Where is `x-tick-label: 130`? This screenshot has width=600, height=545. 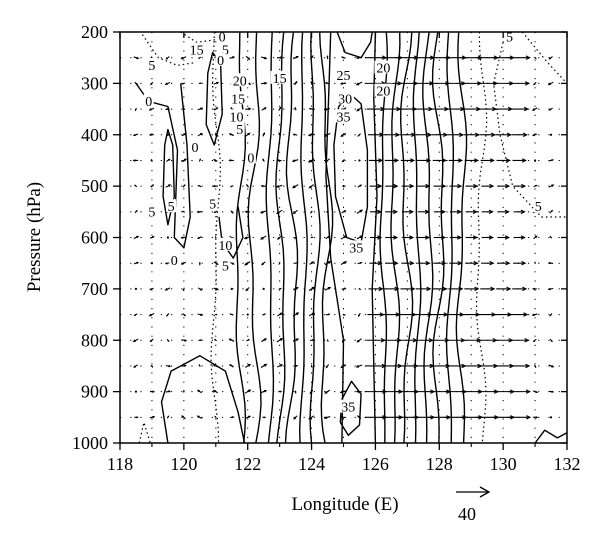 x-tick-label: 130 is located at coordinates (503, 464).